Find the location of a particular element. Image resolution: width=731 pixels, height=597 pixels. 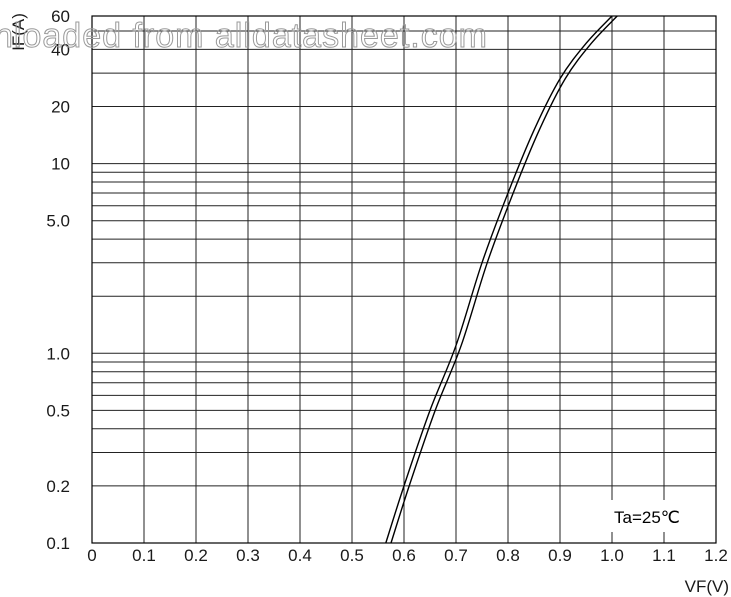

y-tick-label-4: 5.0 is located at coordinates (58, 221).